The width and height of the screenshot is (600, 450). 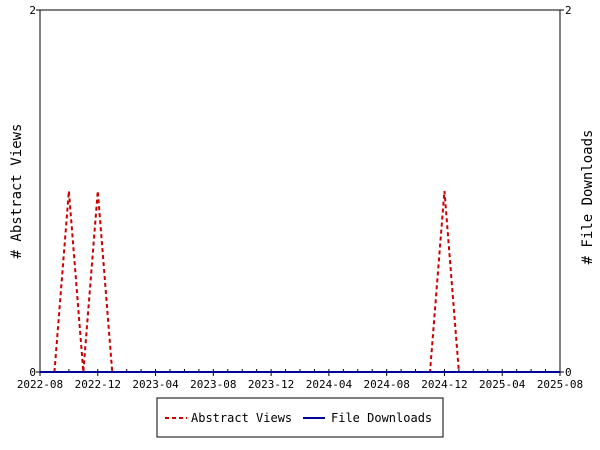 What do you see at coordinates (17, 191) in the screenshot?
I see `y-axis-left-title: # Abstract Views` at bounding box center [17, 191].